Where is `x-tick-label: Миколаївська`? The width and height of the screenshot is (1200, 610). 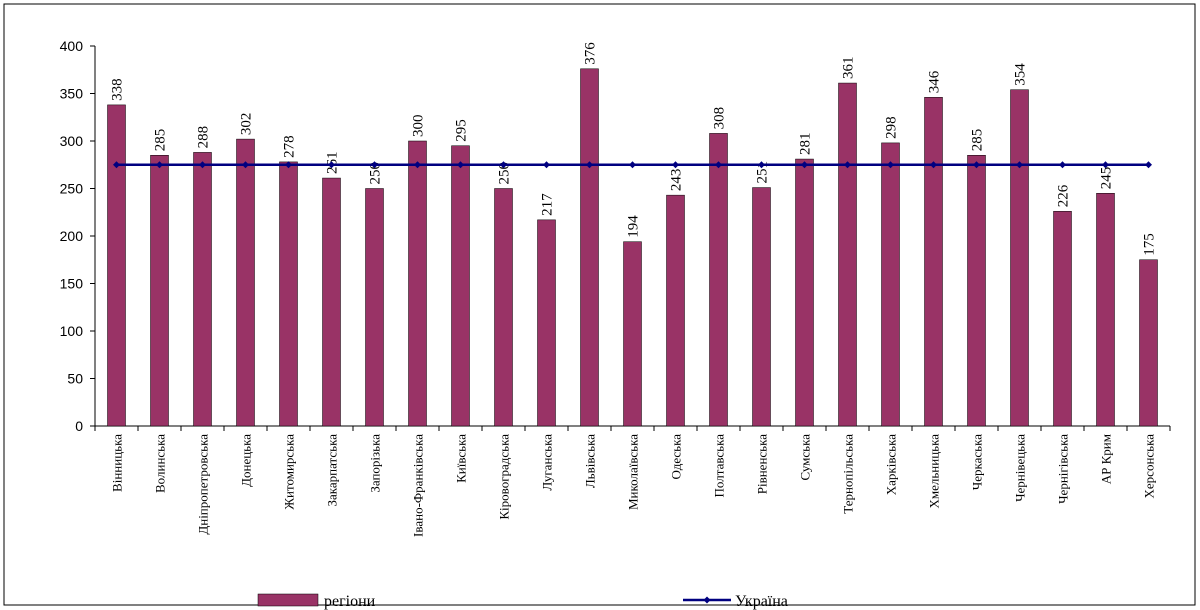
x-tick-label: Миколаївська is located at coordinates (633, 472).